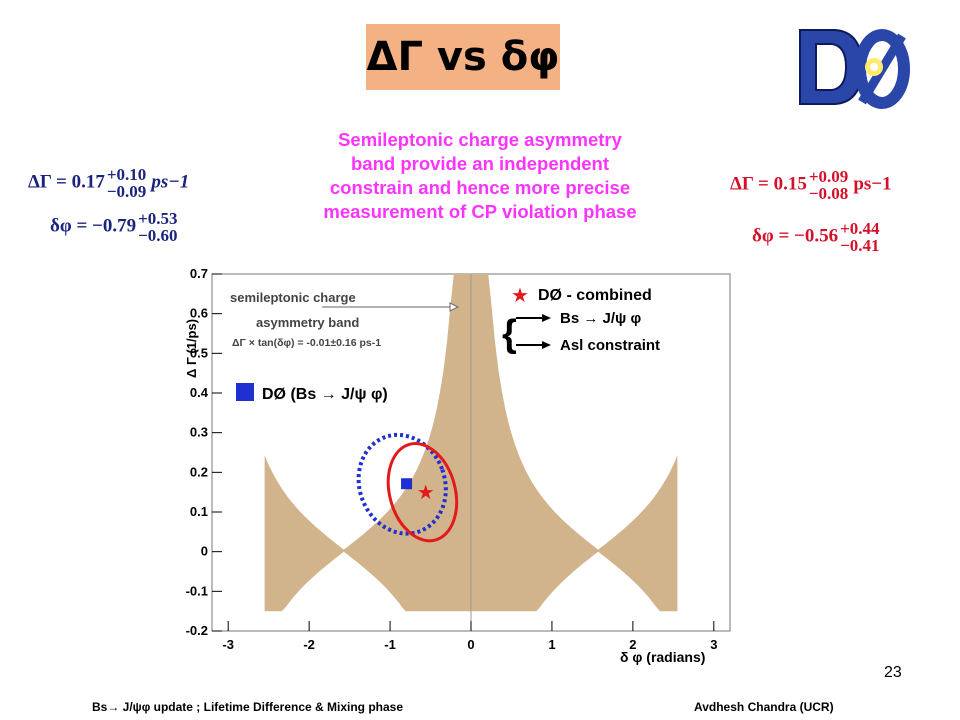 The width and height of the screenshot is (960, 720). What do you see at coordinates (199, 471) in the screenshot?
I see `y-tick-label: 0.2` at bounding box center [199, 471].